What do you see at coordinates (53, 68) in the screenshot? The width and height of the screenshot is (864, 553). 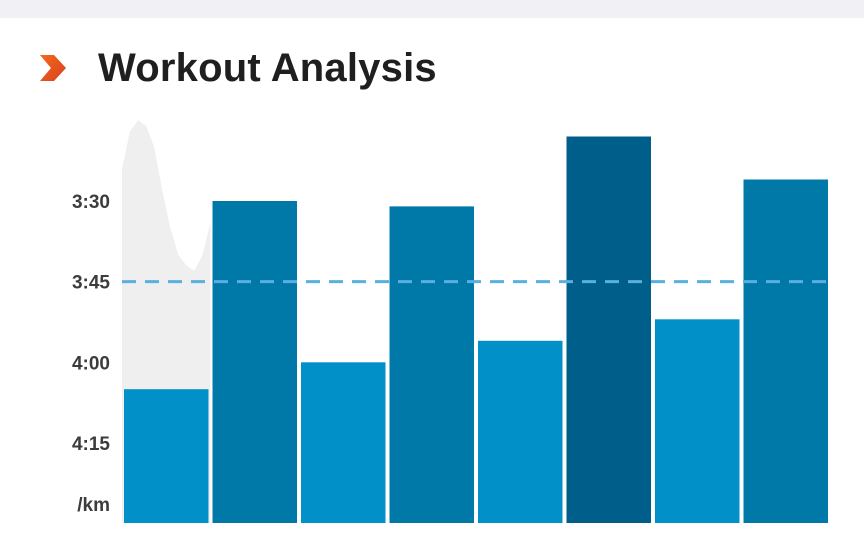 I see `chevron-right-icon` at bounding box center [53, 68].